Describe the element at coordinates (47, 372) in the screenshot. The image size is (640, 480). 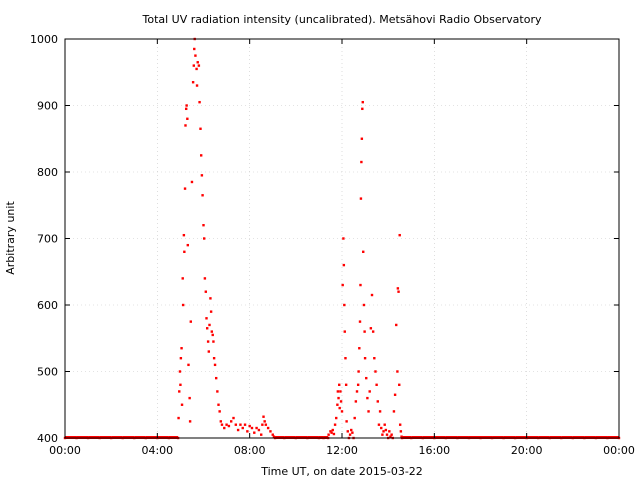
I see `y-tick-label: 500` at that location.